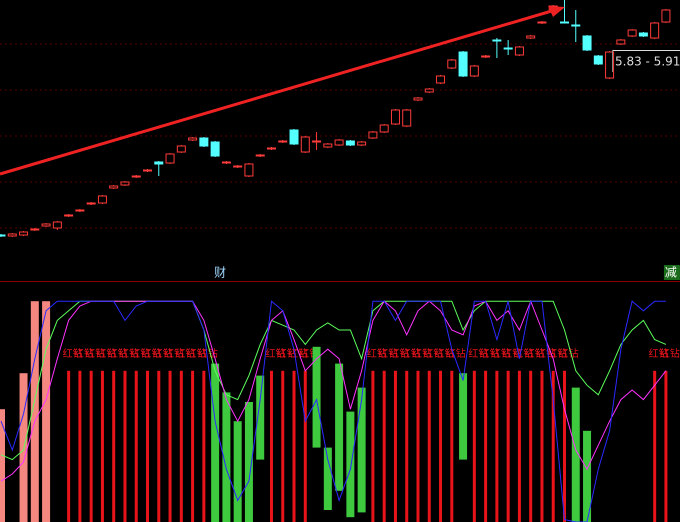  Describe the element at coordinates (647, 62) in the screenshot. I see `price-range: 5.83 - 5.91` at that location.